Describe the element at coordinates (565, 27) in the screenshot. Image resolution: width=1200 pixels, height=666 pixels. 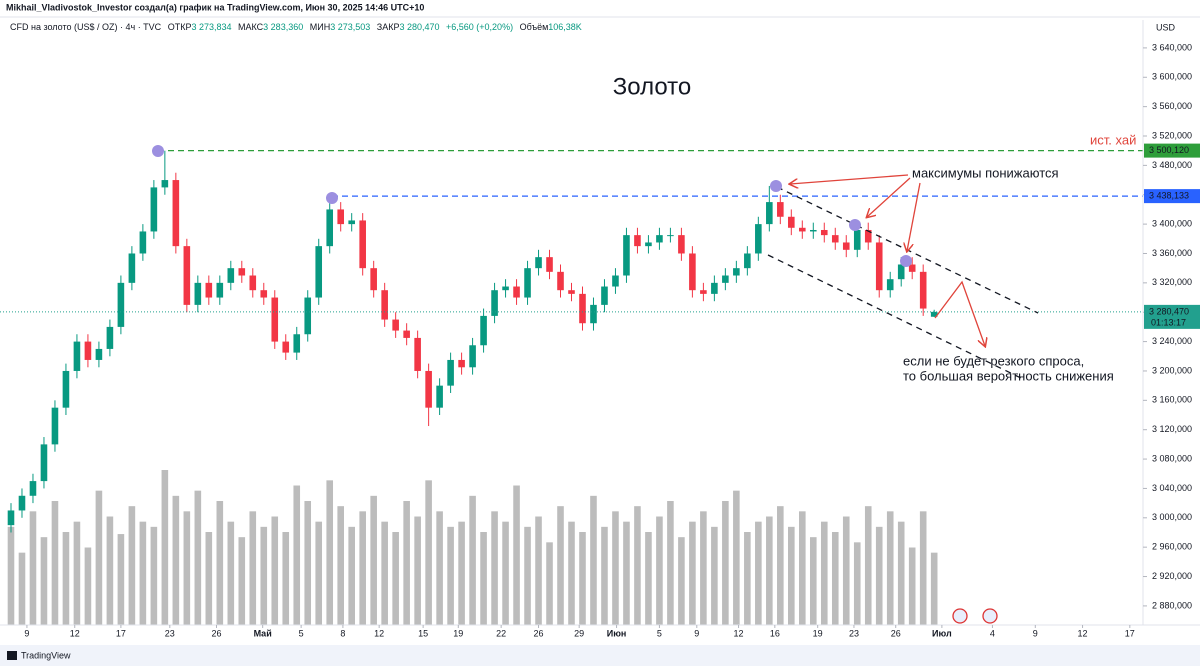
I see `volume-value: 106,38K` at that location.